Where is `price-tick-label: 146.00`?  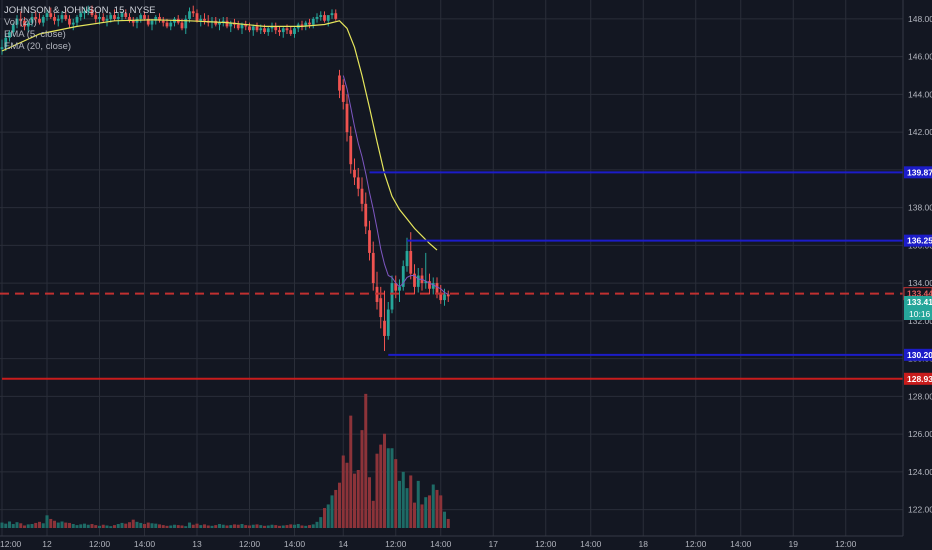
price-tick-label: 146.00 is located at coordinates (920, 57).